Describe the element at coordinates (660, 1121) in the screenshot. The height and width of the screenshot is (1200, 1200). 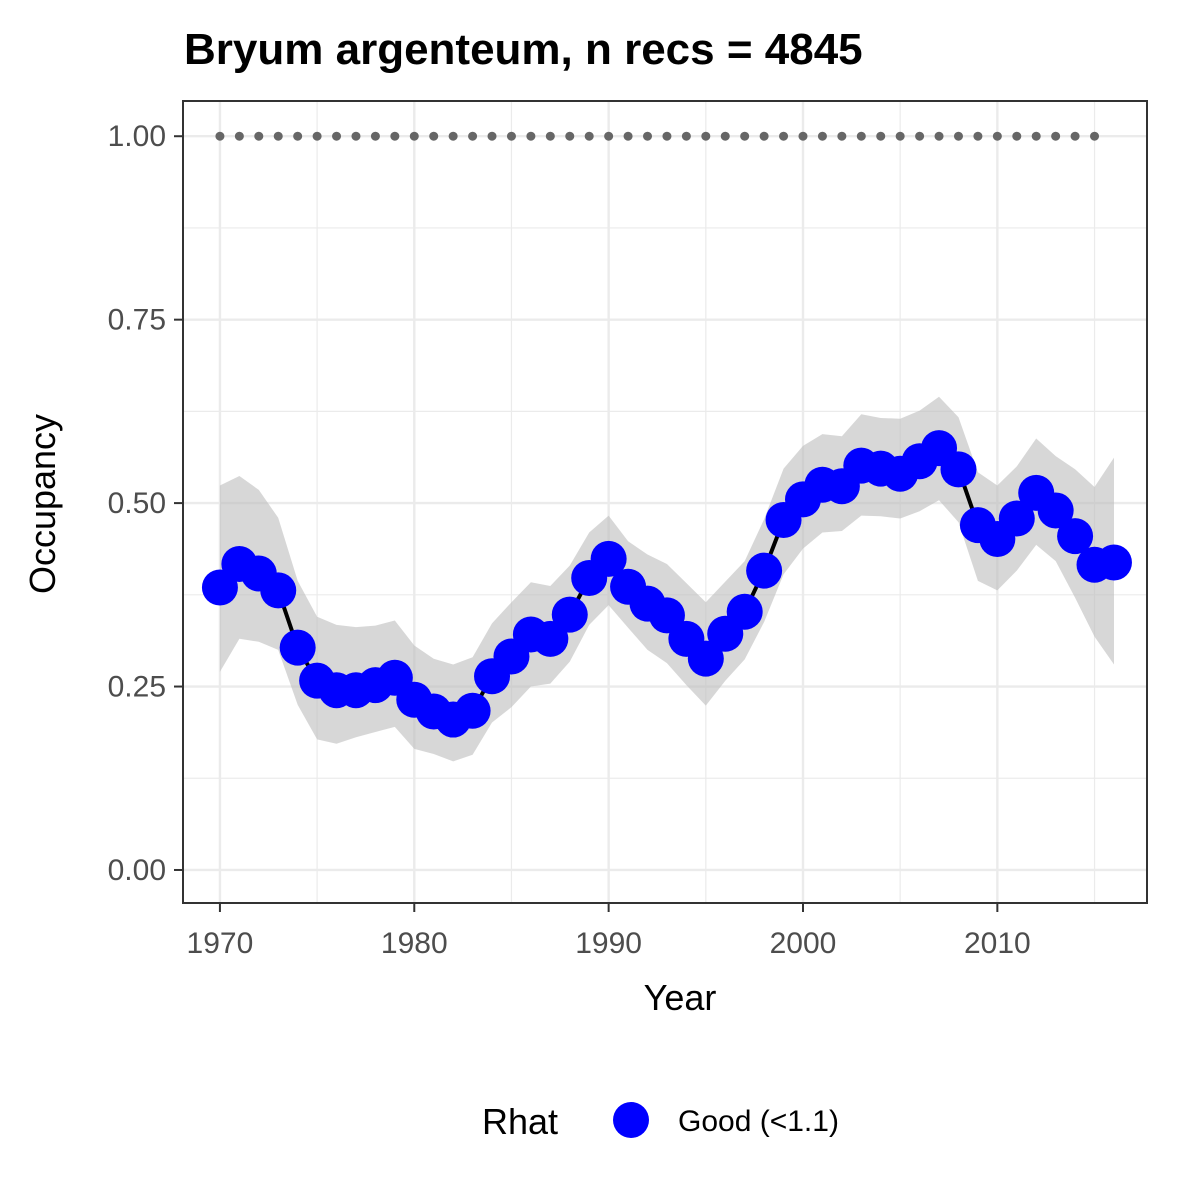
I see `legend: Rhat Good (<1.1)` at that location.